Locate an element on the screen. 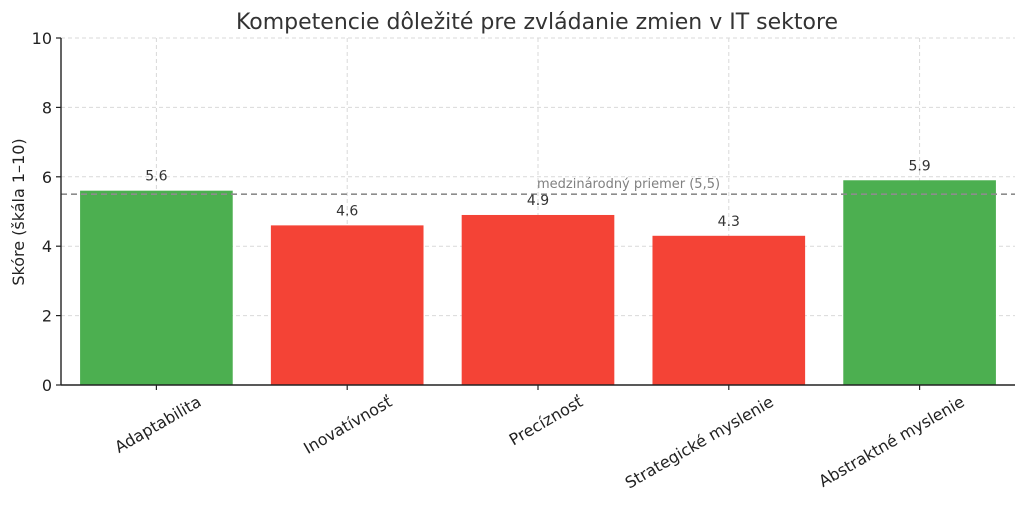 Image resolution: width=1024 pixels, height=507 pixels. x-tick-label: Adaptabilita is located at coordinates (157, 424).